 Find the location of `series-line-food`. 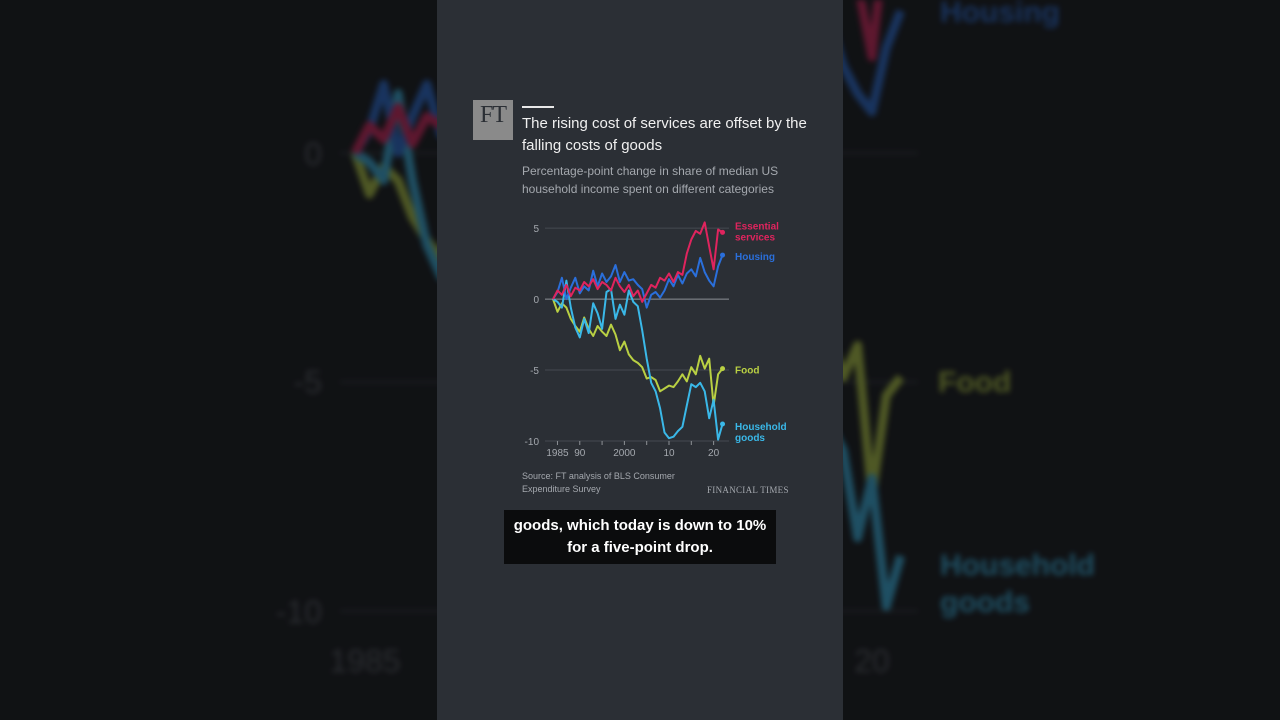

series-line-food is located at coordinates (638, 352).